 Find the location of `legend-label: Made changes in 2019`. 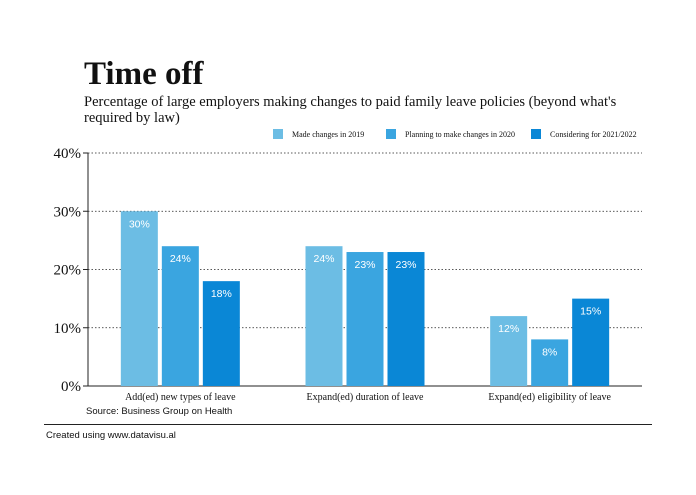

legend-label: Made changes in 2019 is located at coordinates (328, 134).